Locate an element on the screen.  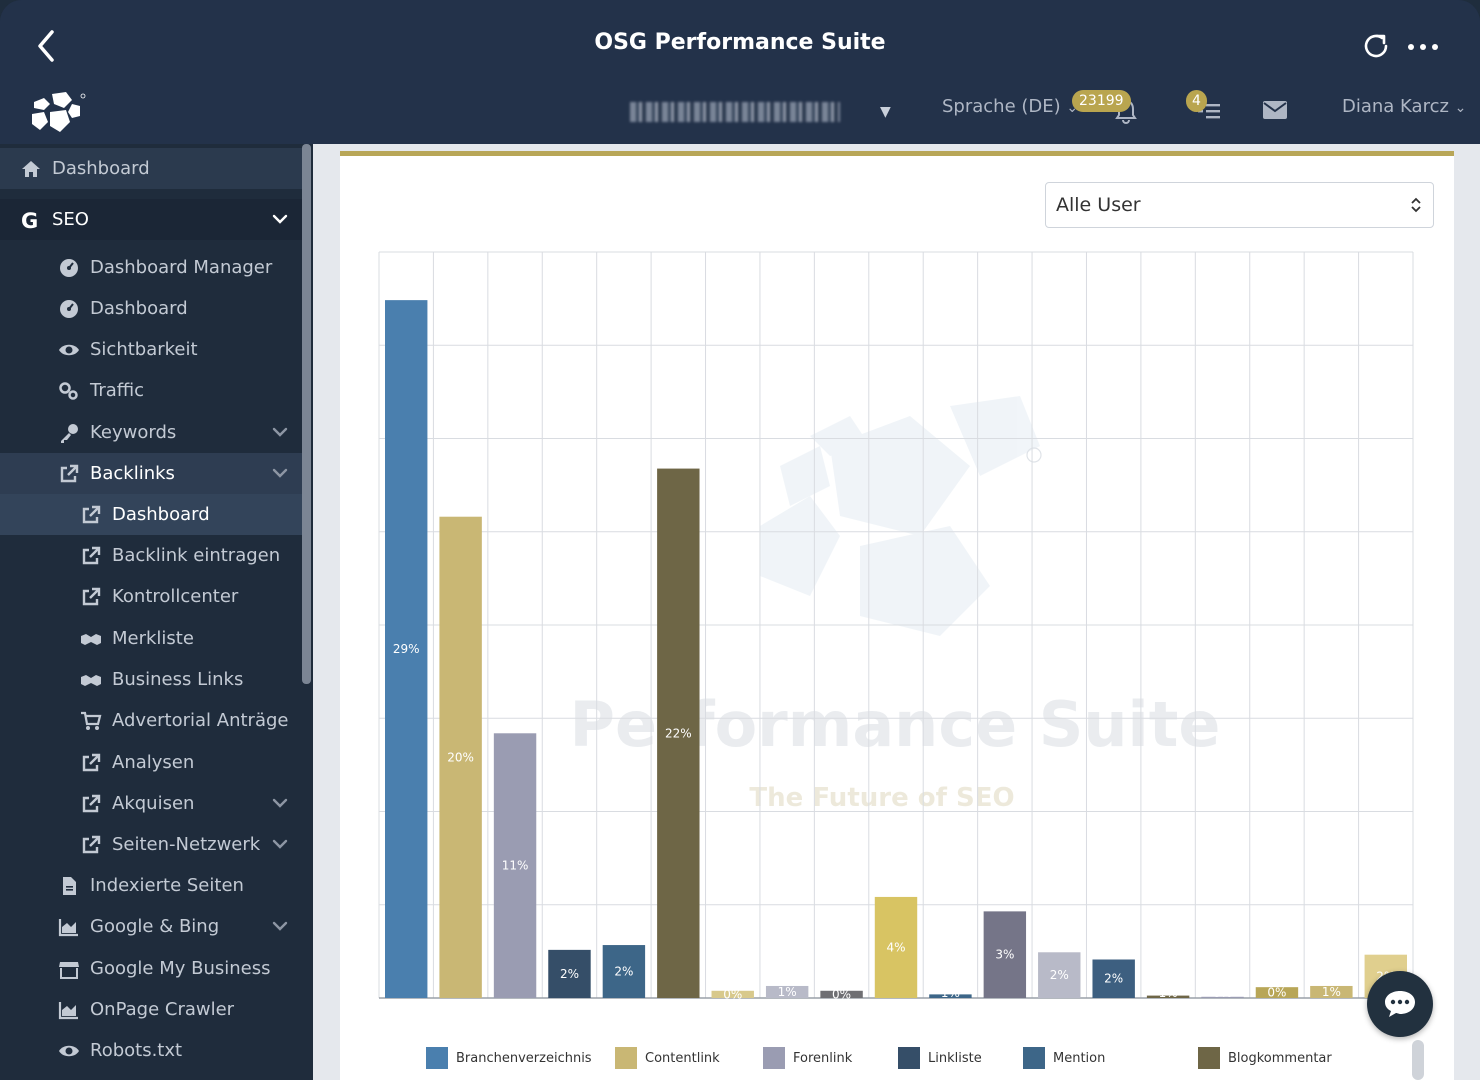
legend-item: Forenlink is located at coordinates (807, 1058).